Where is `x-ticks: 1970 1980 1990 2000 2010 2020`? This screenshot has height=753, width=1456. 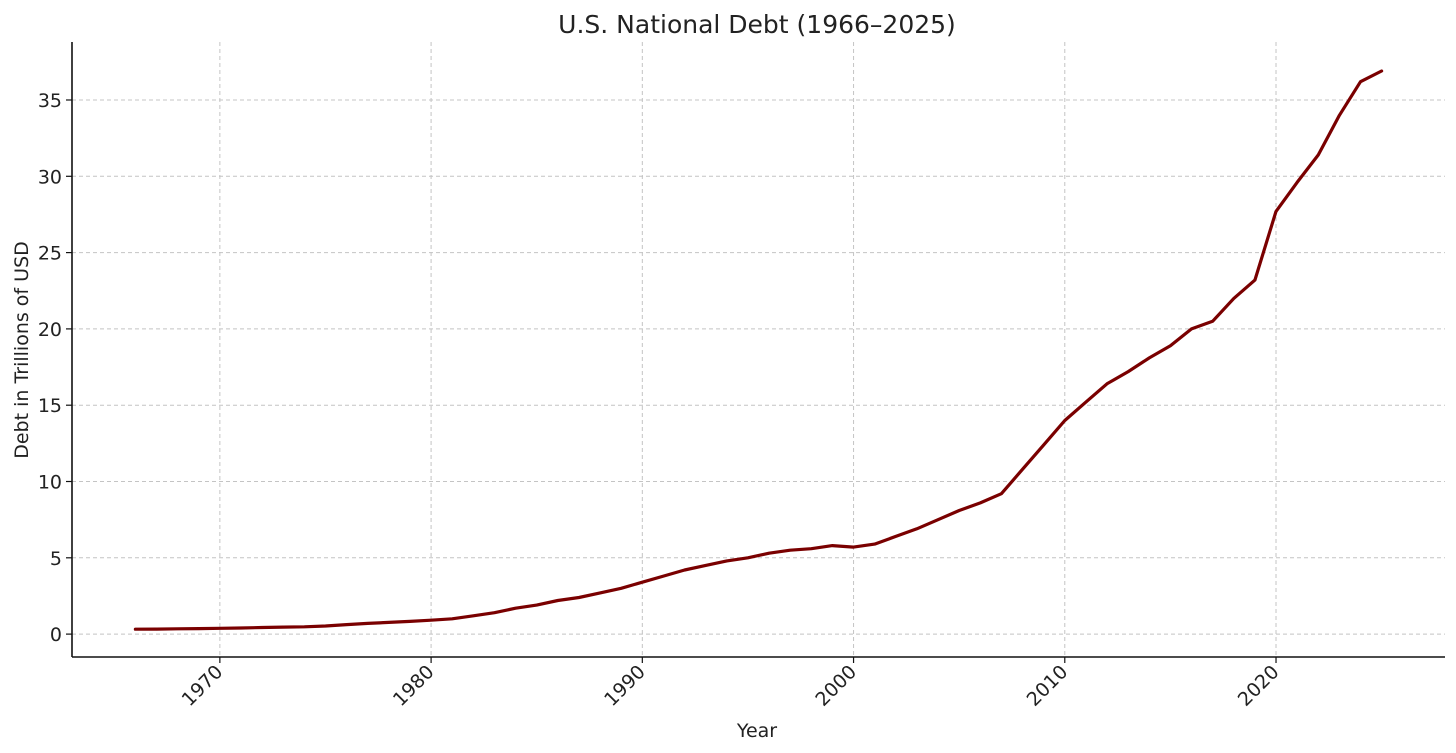 x-ticks: 1970 1980 1990 2000 2010 2020 is located at coordinates (731, 684).